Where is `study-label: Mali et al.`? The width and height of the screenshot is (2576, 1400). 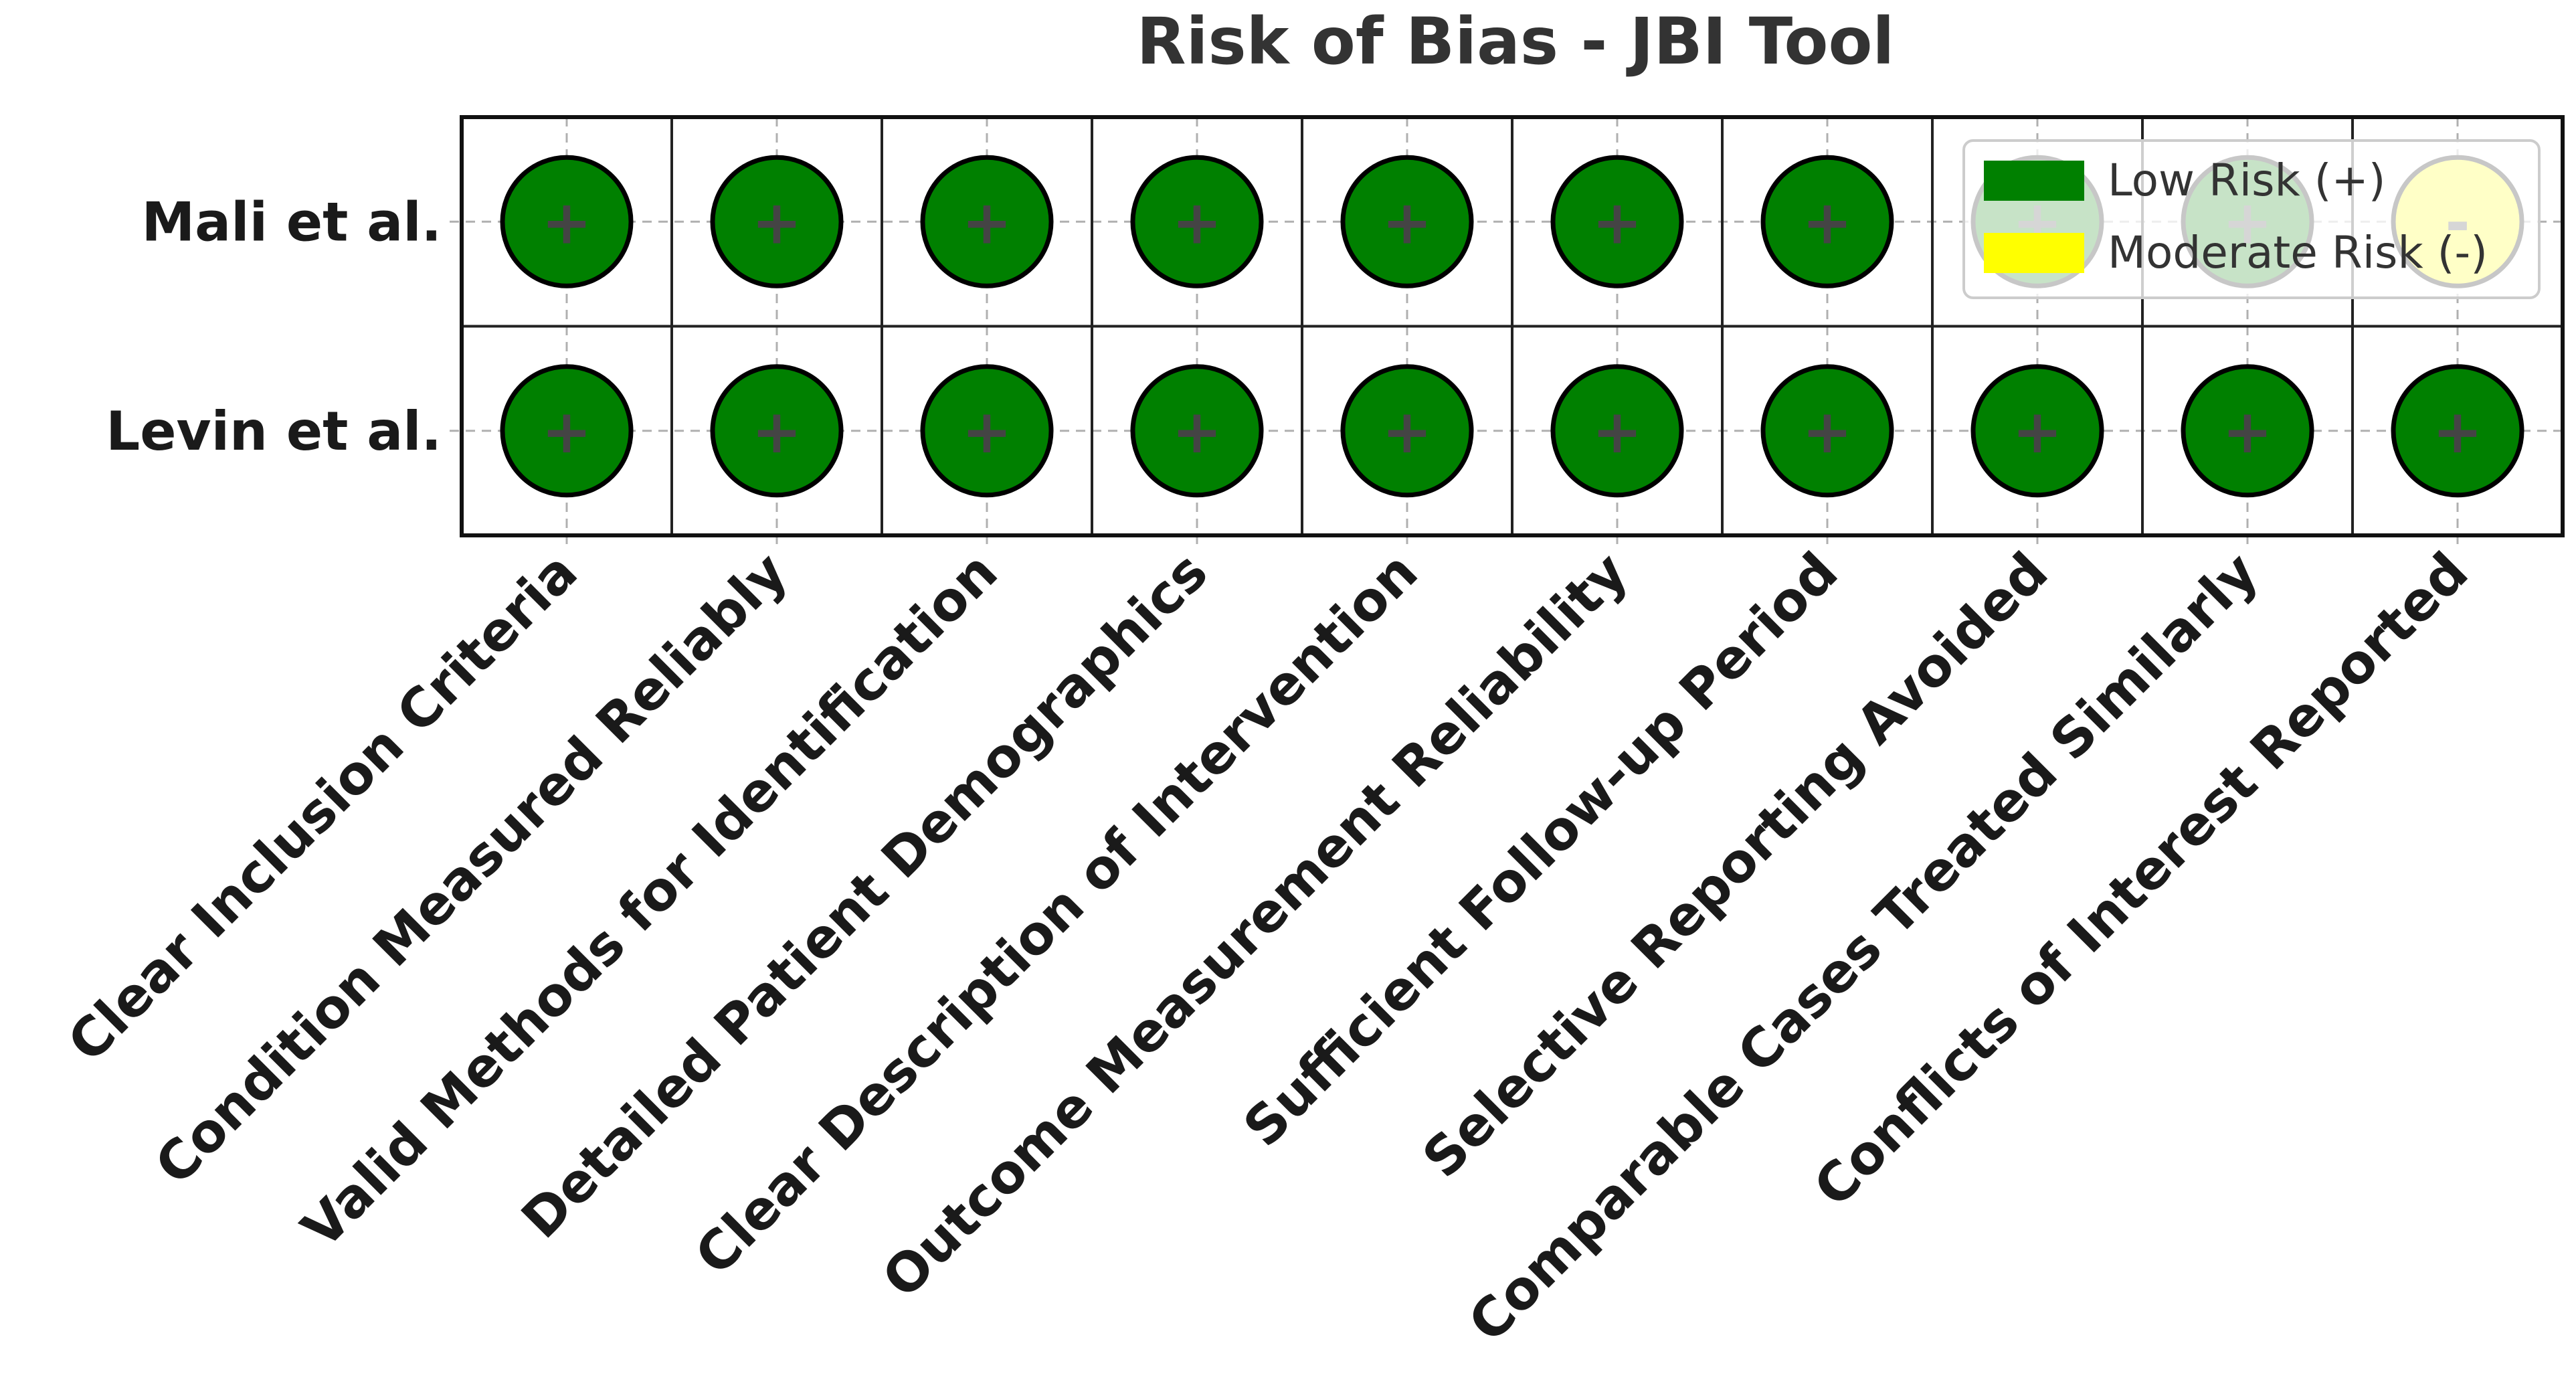 study-label: Mali et al. is located at coordinates (292, 222).